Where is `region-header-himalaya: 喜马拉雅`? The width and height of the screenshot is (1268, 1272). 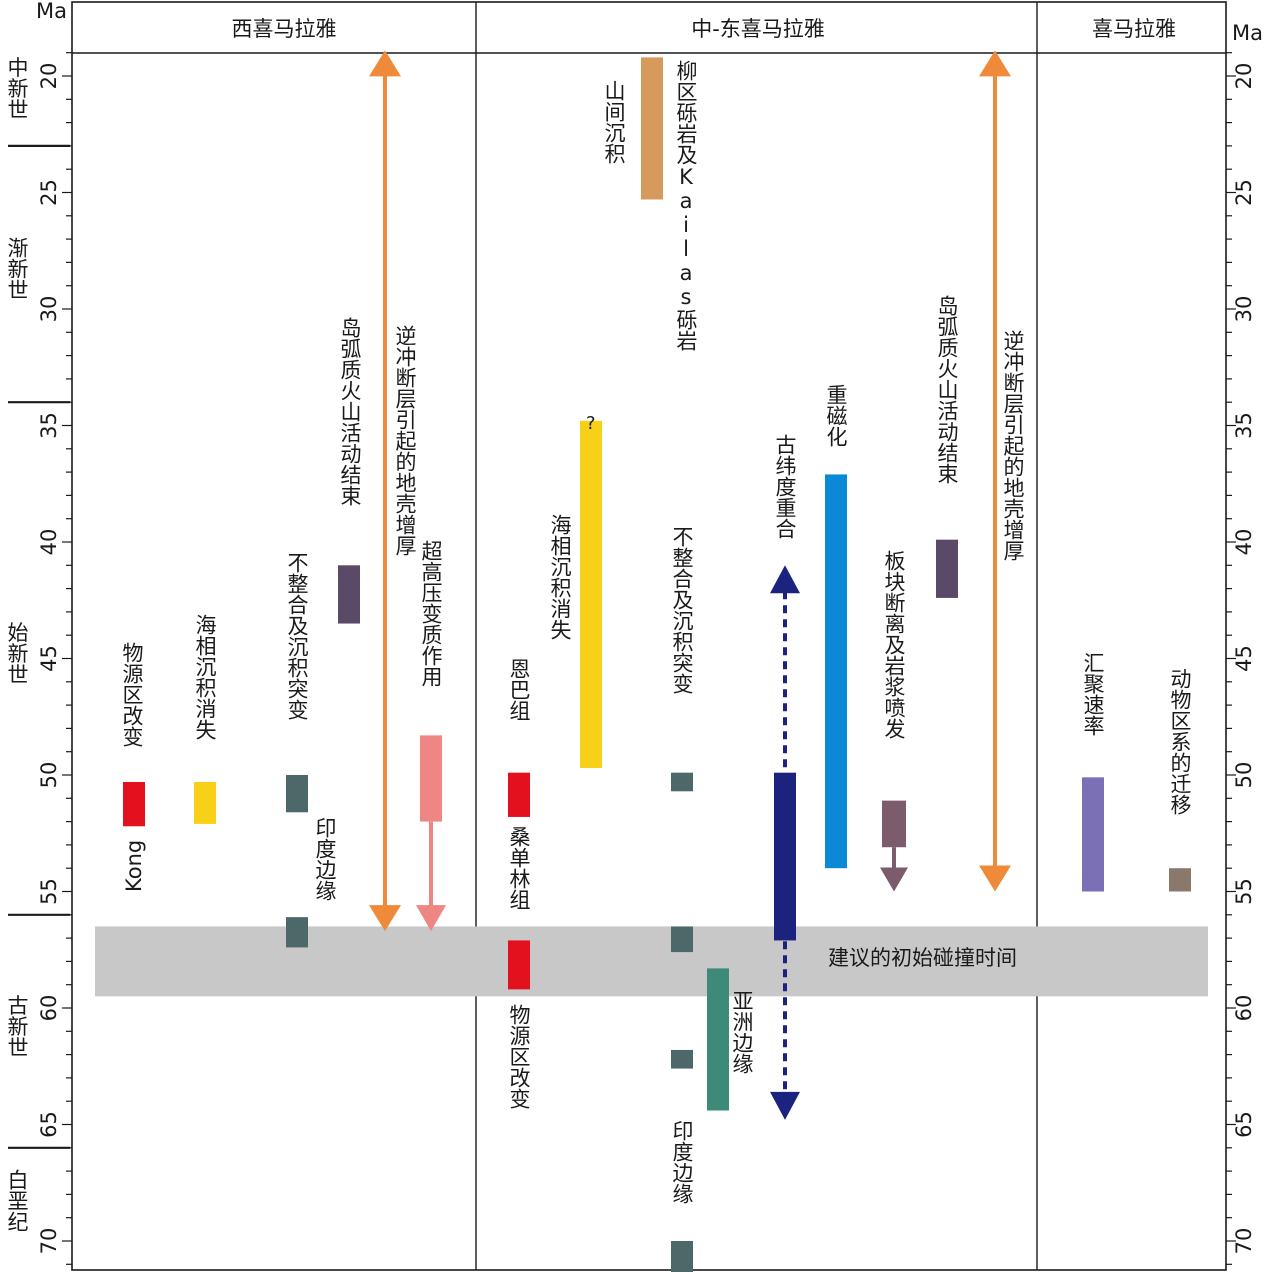
region-header-himalaya: 喜马拉雅 is located at coordinates (1134, 29).